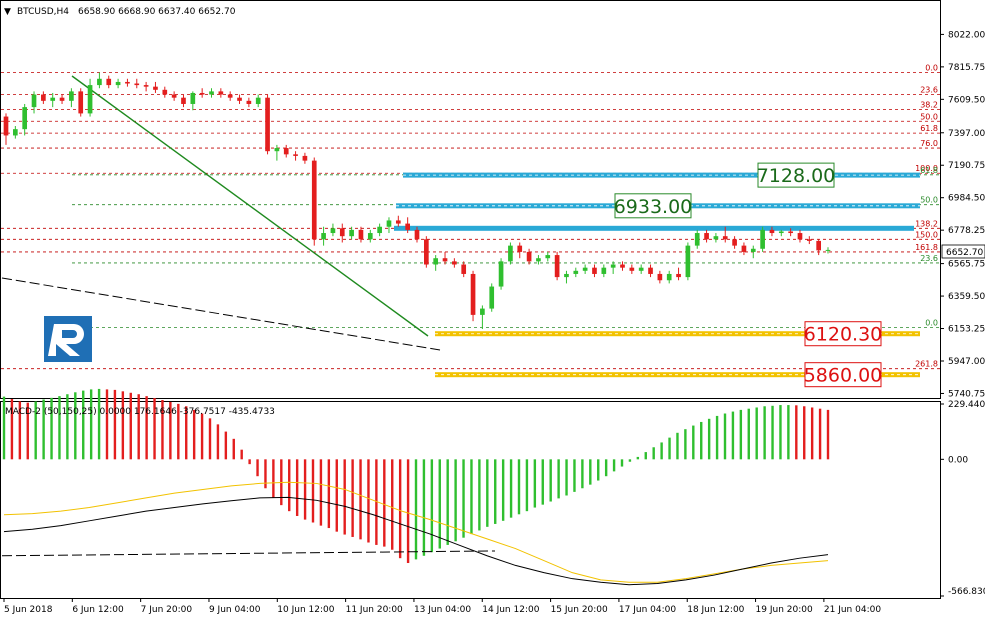 This screenshot has width=985, height=621. I want to click on current-price-label: 6652.70, so click(964, 253).